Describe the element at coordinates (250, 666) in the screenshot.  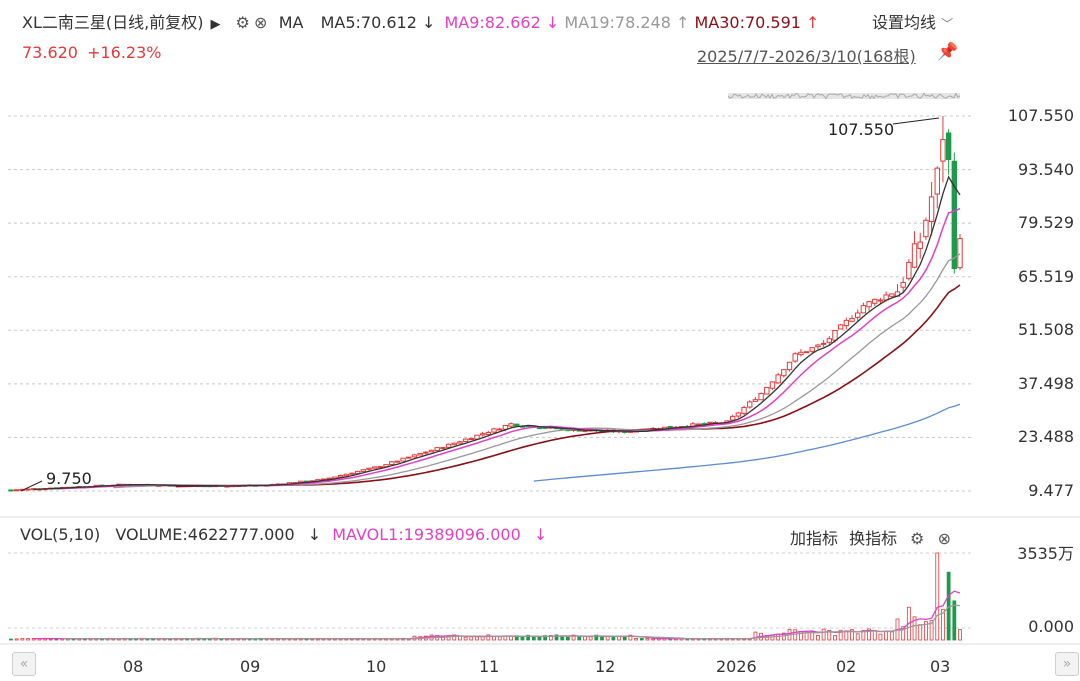
I see `x-tick-label: 09` at that location.